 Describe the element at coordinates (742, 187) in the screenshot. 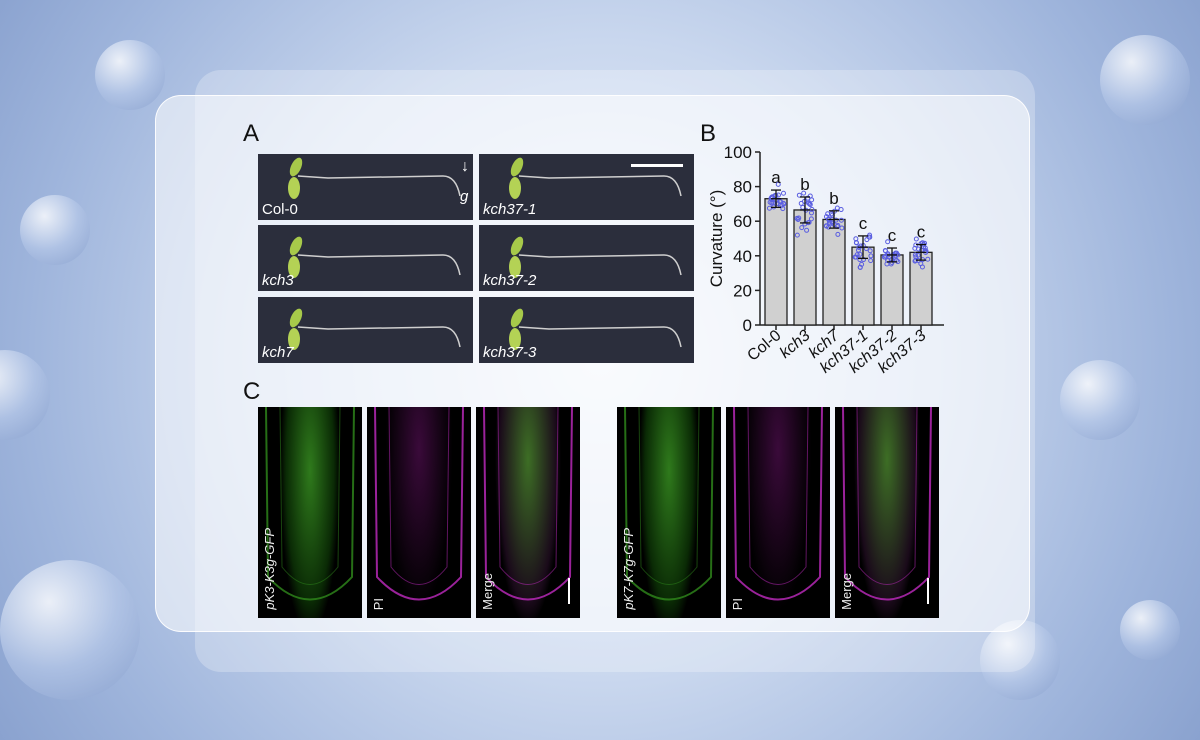

I see `y-tick-label: 80` at that location.